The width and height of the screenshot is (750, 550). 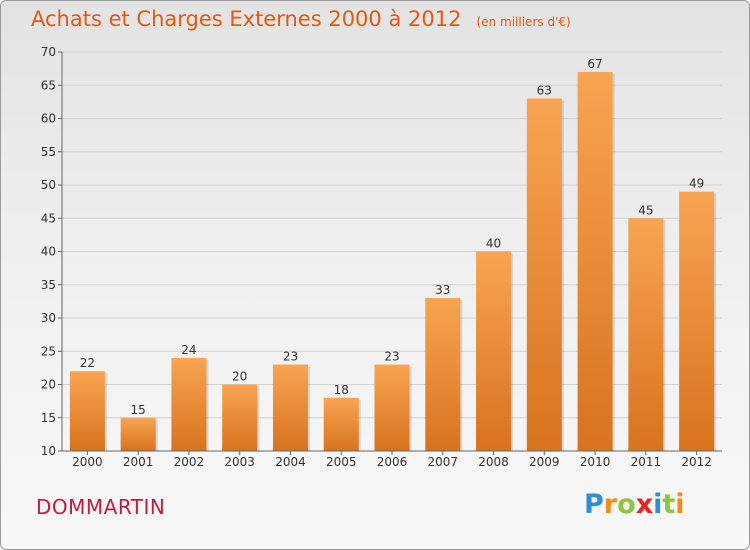 What do you see at coordinates (594, 64) in the screenshot?
I see `bar-value-label: 67` at bounding box center [594, 64].